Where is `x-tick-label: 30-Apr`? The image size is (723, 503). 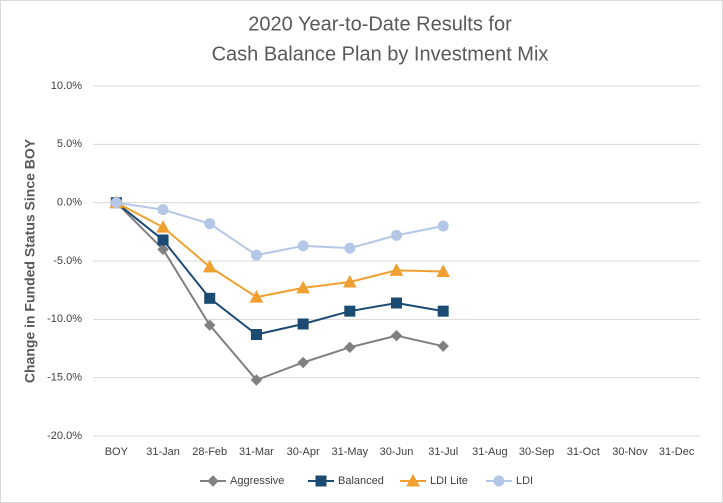
x-tick-label: 30-Apr is located at coordinates (303, 452).